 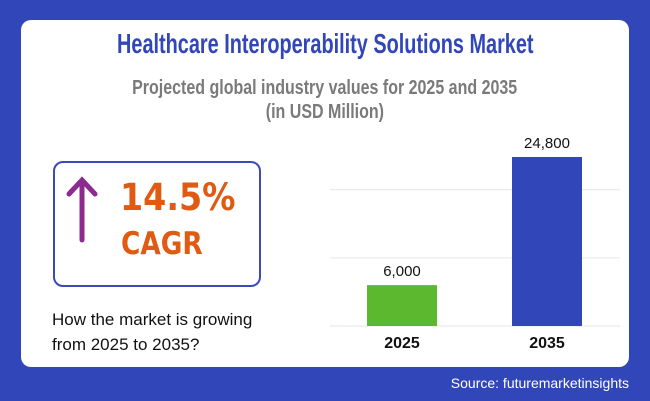 What do you see at coordinates (547, 143) in the screenshot?
I see `data-label: 24,800` at bounding box center [547, 143].